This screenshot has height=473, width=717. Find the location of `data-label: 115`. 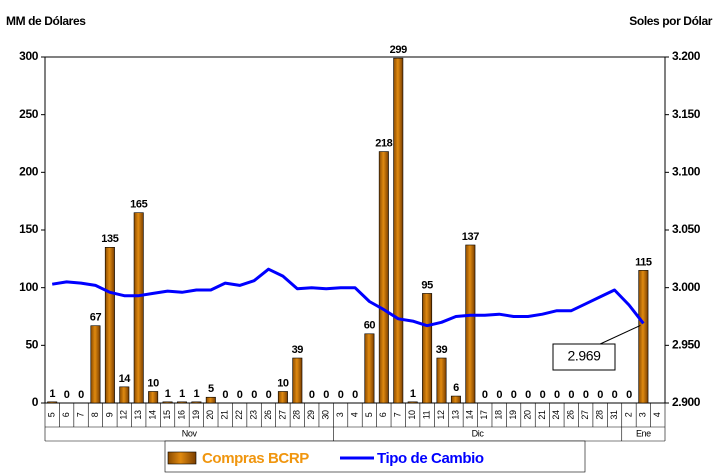

data-label: 115 is located at coordinates (643, 262).